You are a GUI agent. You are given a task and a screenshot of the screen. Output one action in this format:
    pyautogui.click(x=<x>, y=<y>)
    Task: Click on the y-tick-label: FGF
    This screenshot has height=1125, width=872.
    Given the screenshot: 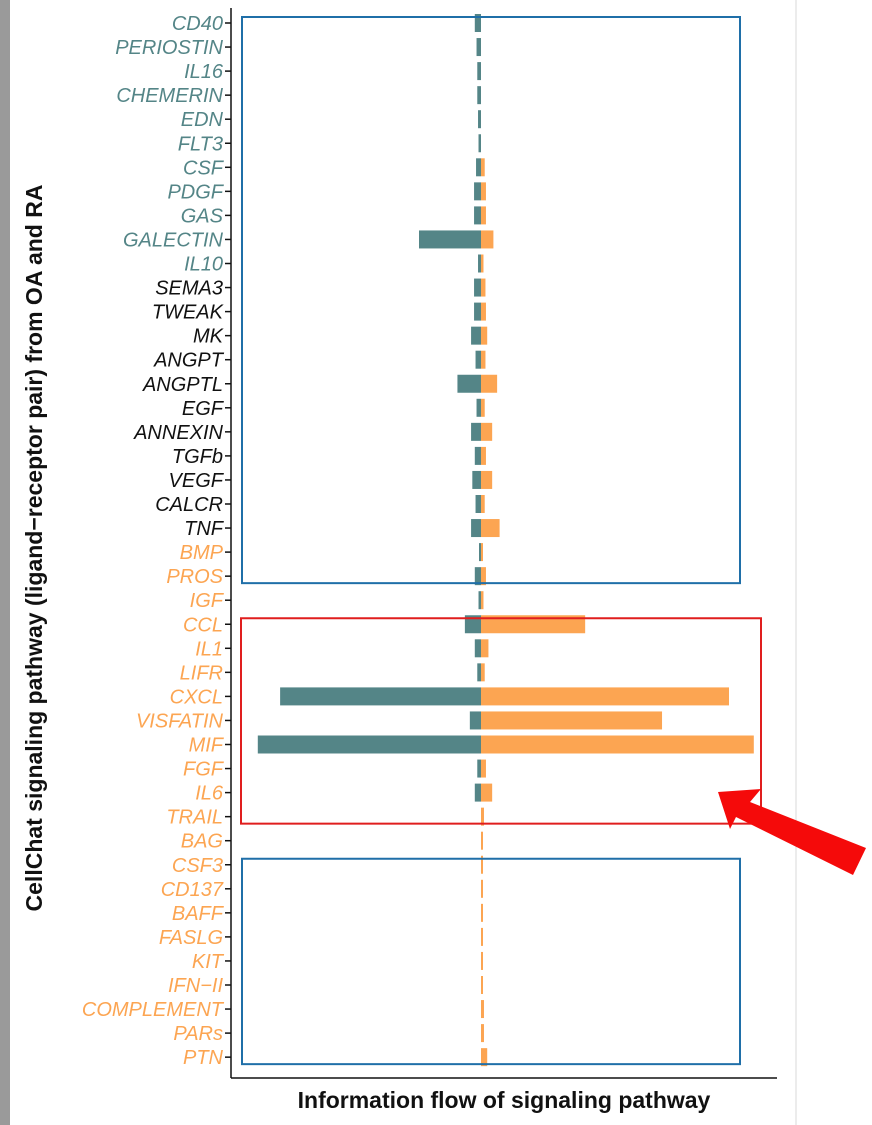 What is the action you would take?
    pyautogui.click(x=204, y=770)
    